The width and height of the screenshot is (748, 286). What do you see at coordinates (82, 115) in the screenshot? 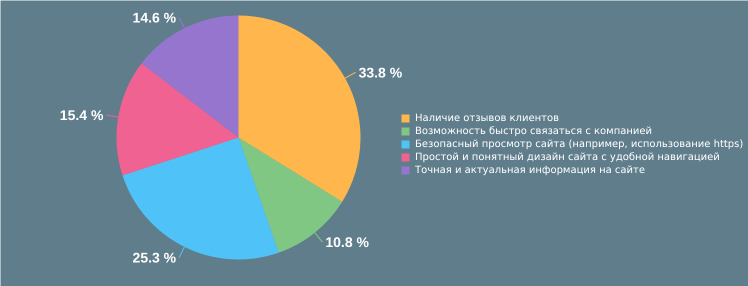
I see `data-label: 15.4 %` at bounding box center [82, 115].